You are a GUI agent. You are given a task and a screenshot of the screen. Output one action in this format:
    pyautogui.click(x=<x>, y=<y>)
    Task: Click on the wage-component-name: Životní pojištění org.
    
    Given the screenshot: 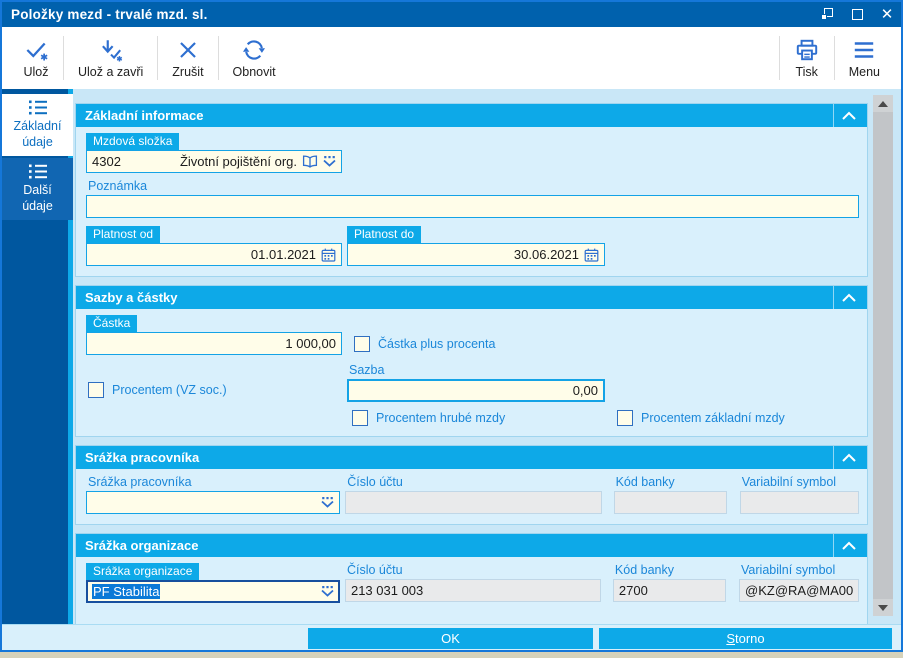 What is the action you would take?
    pyautogui.click(x=238, y=161)
    